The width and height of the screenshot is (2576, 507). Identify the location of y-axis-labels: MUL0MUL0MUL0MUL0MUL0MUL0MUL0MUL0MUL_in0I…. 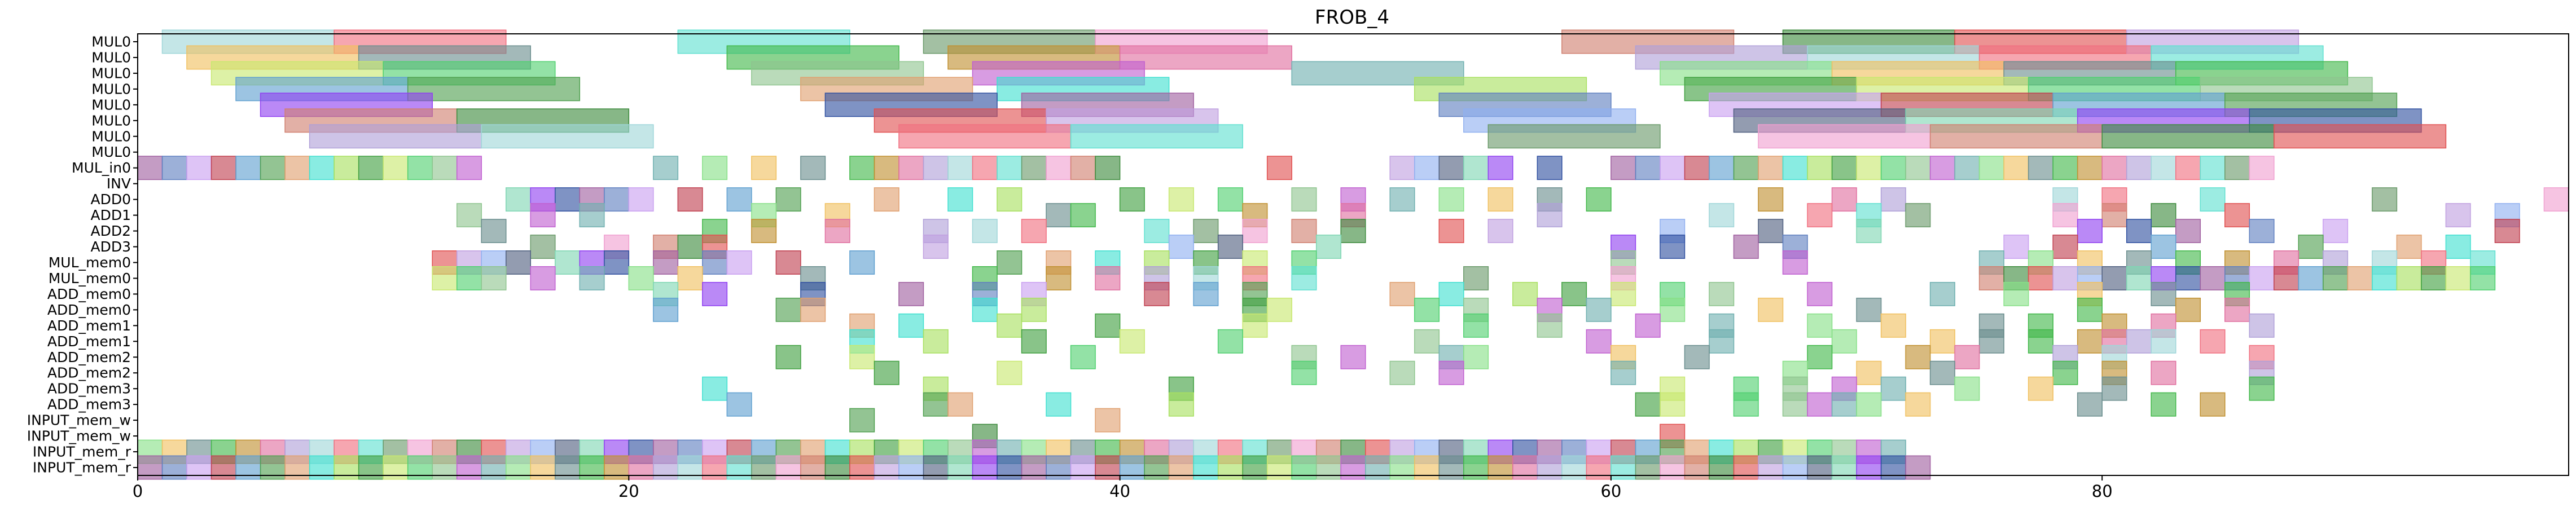
(82, 254).